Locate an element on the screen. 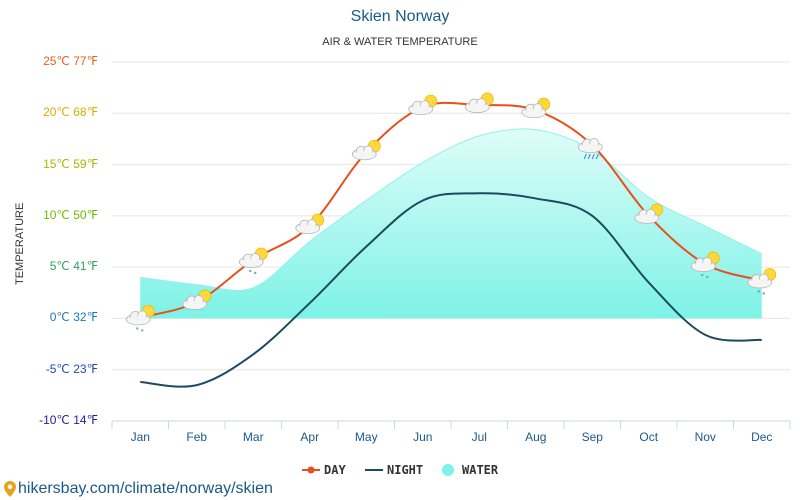 The image size is (800, 500). footer-link: hikersbay.com/climate/norway/skien is located at coordinates (138, 489).